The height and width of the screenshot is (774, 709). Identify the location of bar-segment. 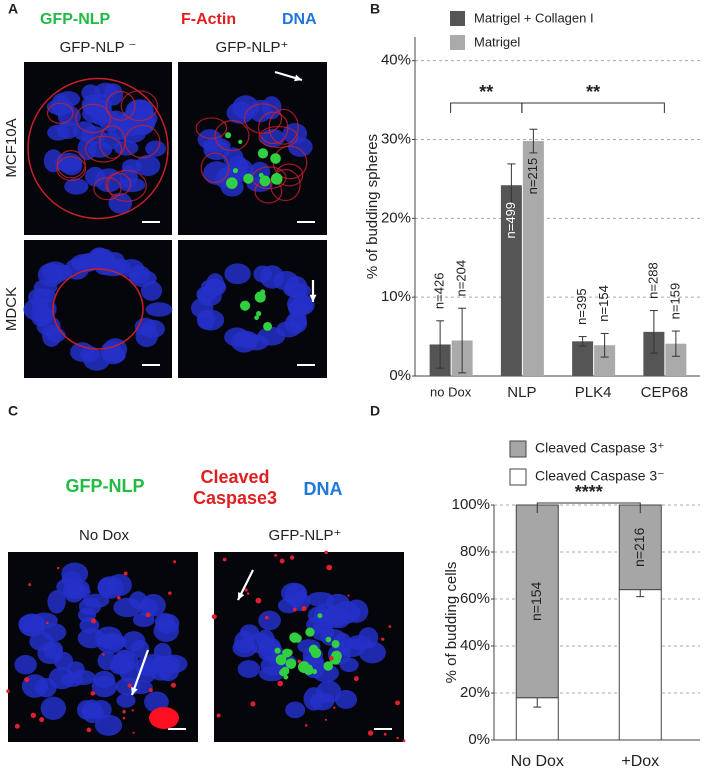
(640, 547).